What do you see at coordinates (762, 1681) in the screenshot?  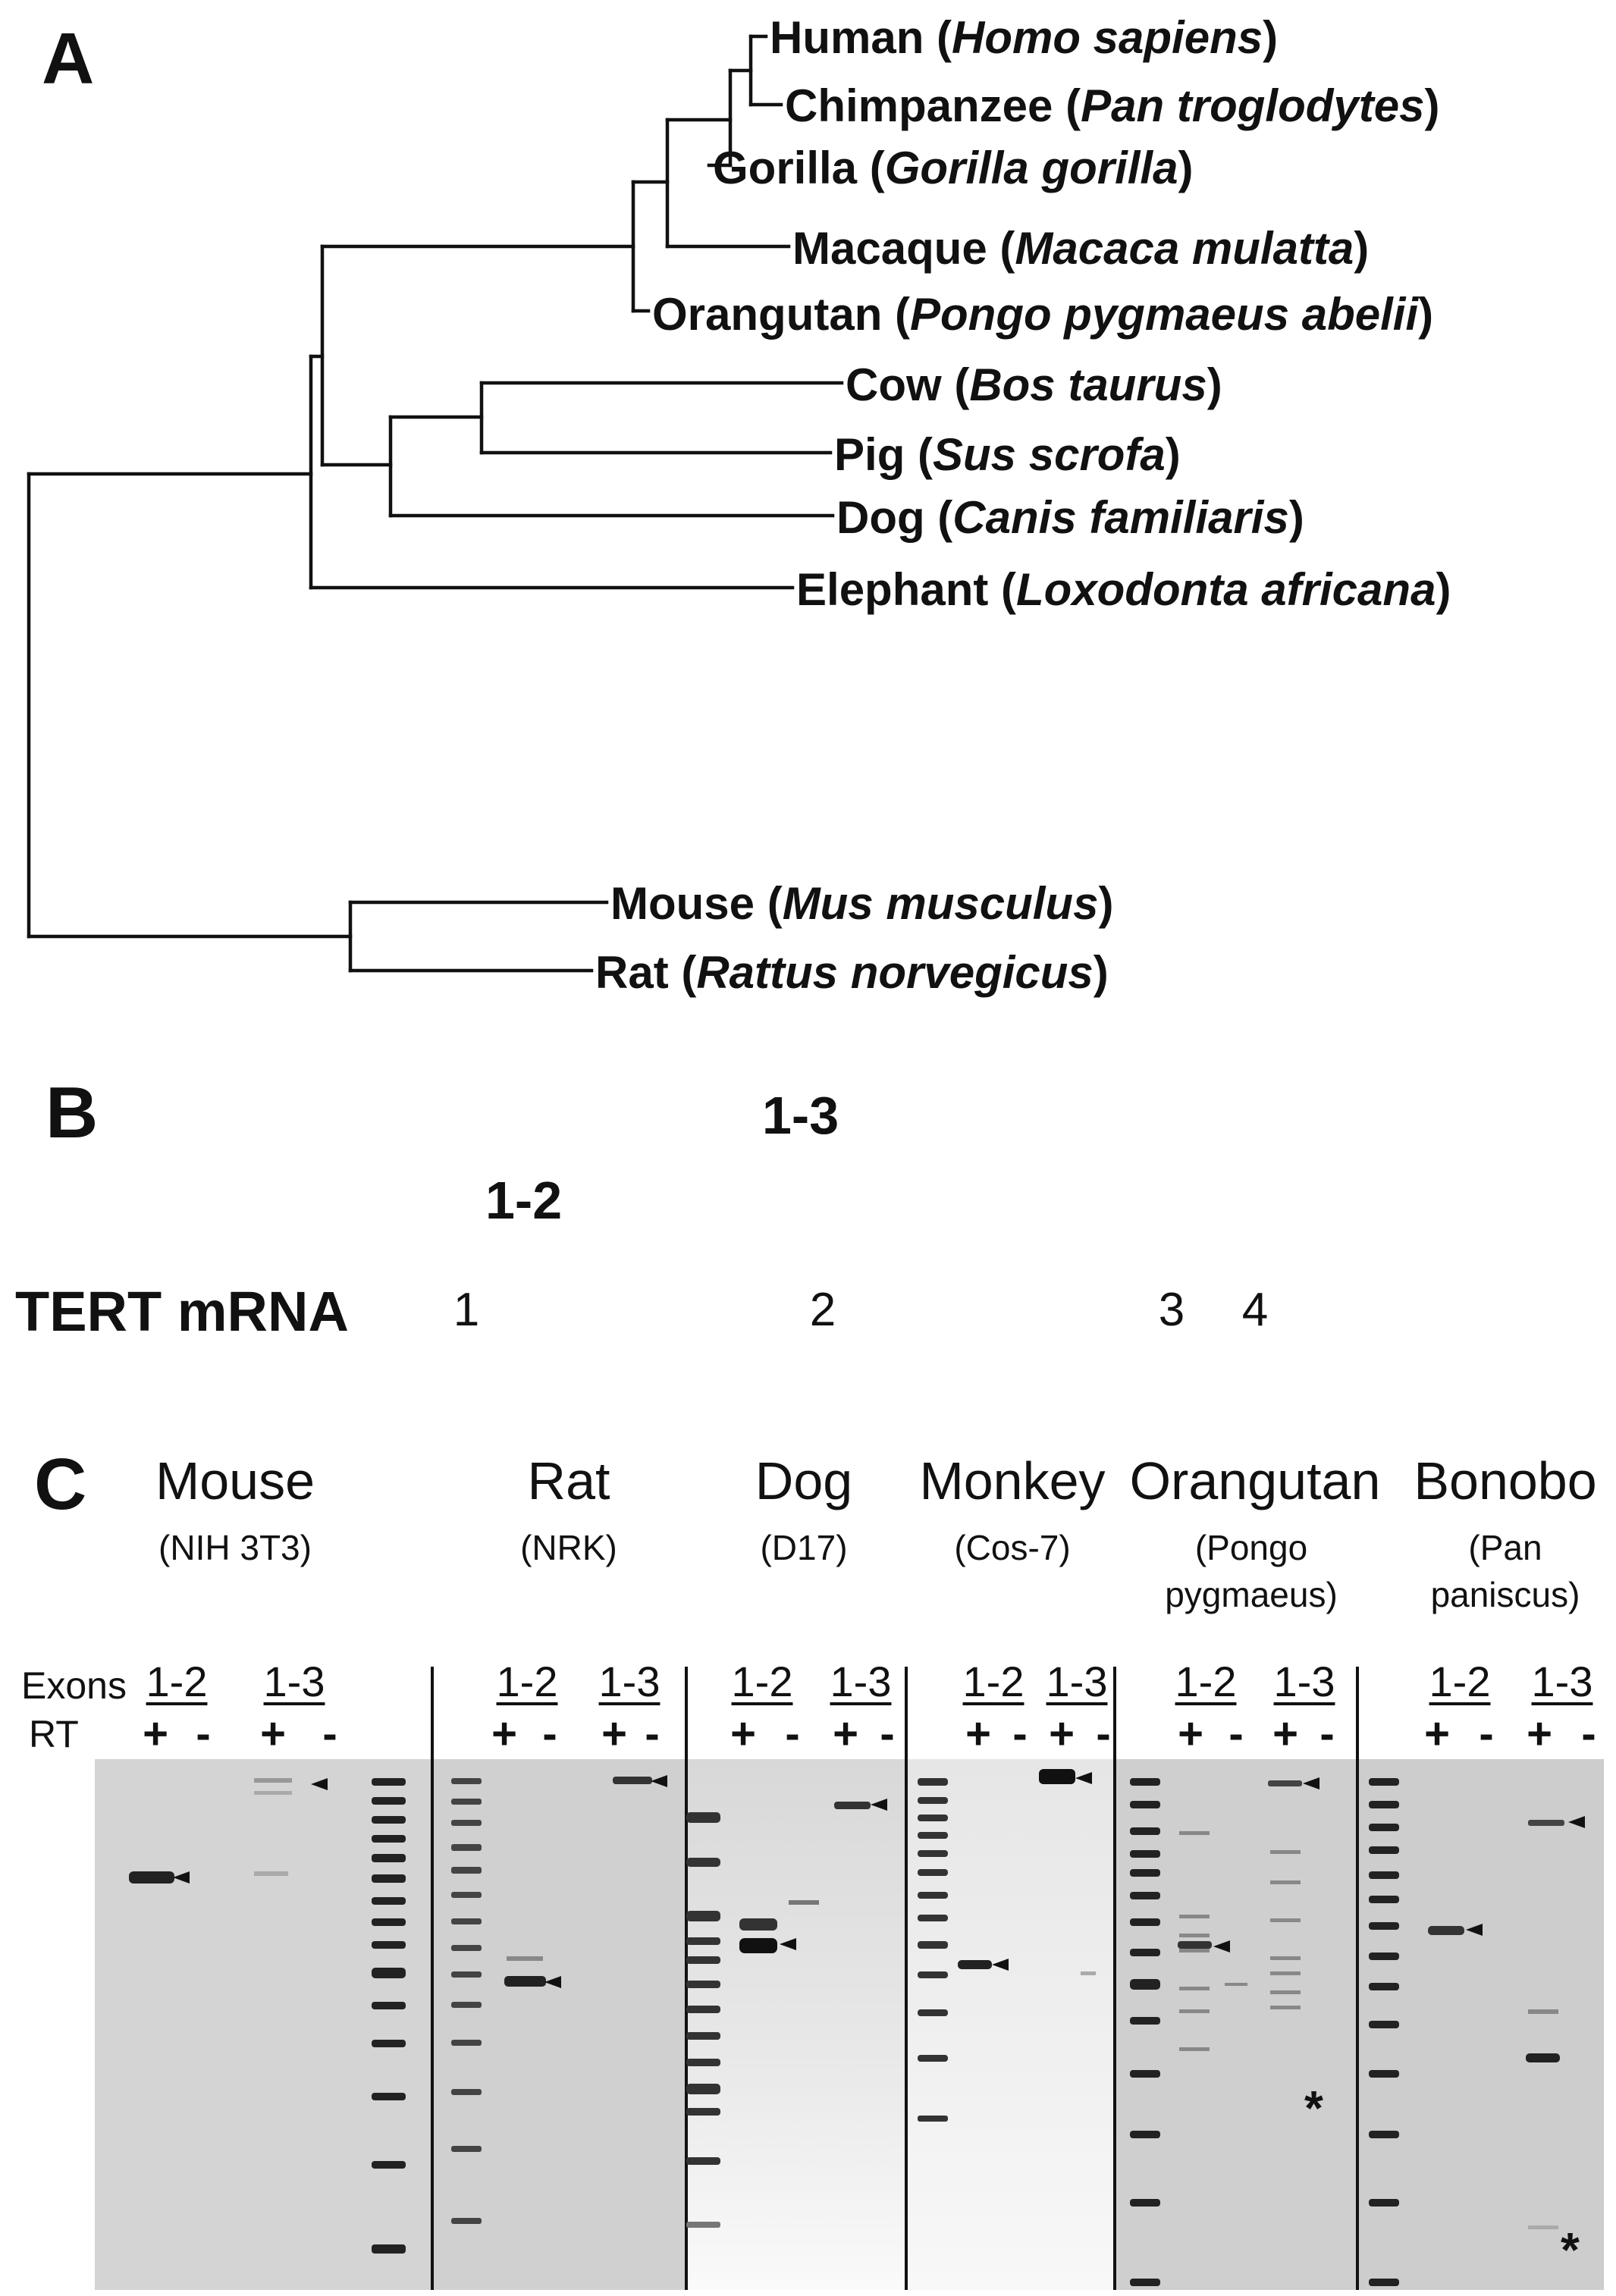 I see `lane-header-dog-1-2: 1-2` at bounding box center [762, 1681].